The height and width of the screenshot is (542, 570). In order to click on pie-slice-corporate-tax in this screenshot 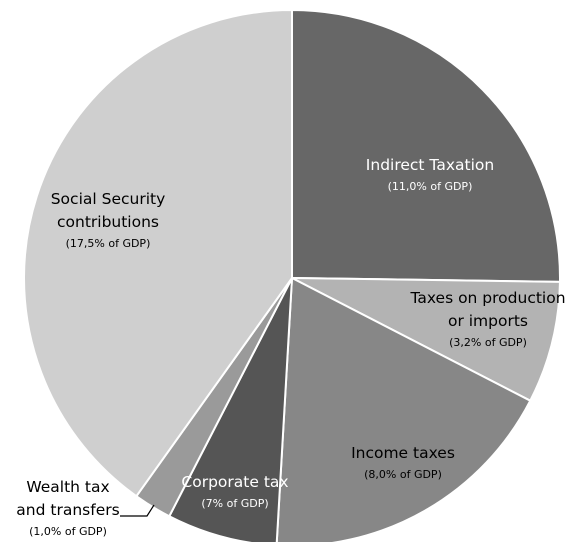, I will do `click(230, 409)`.